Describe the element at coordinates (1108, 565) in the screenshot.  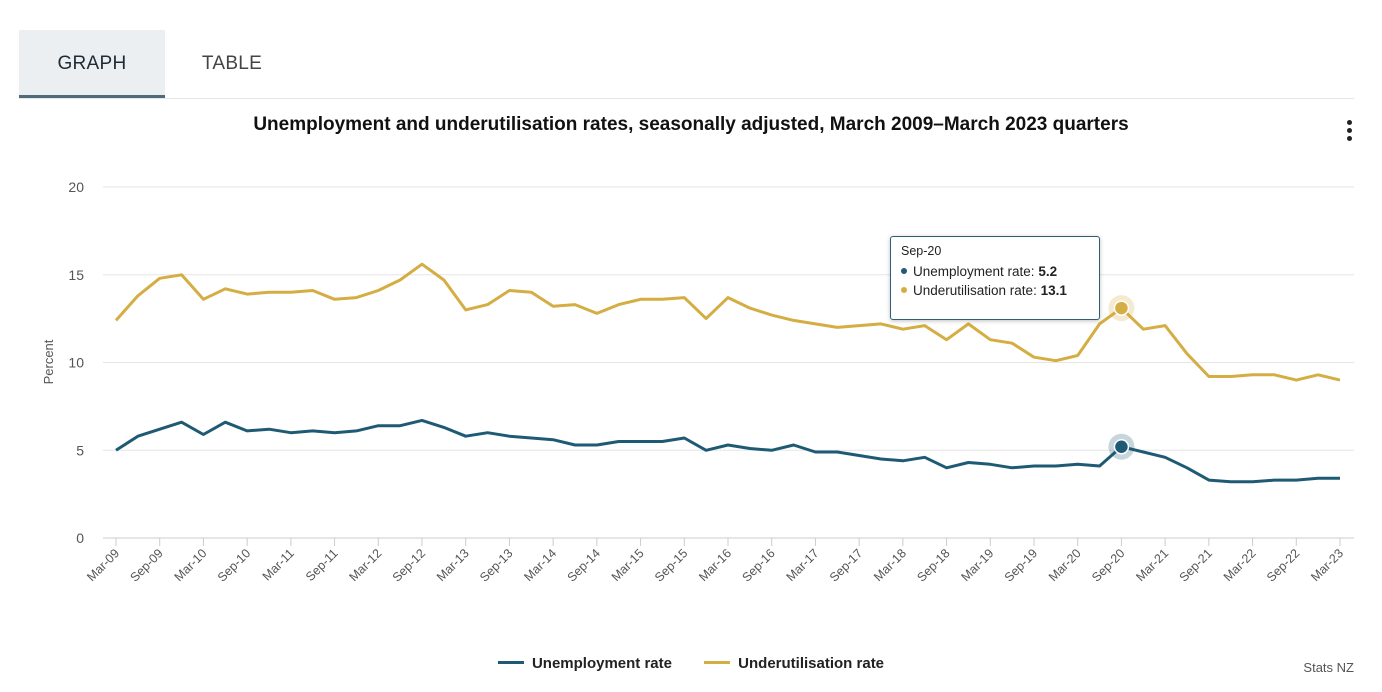
I see `x-tick-label: Sep-20` at that location.